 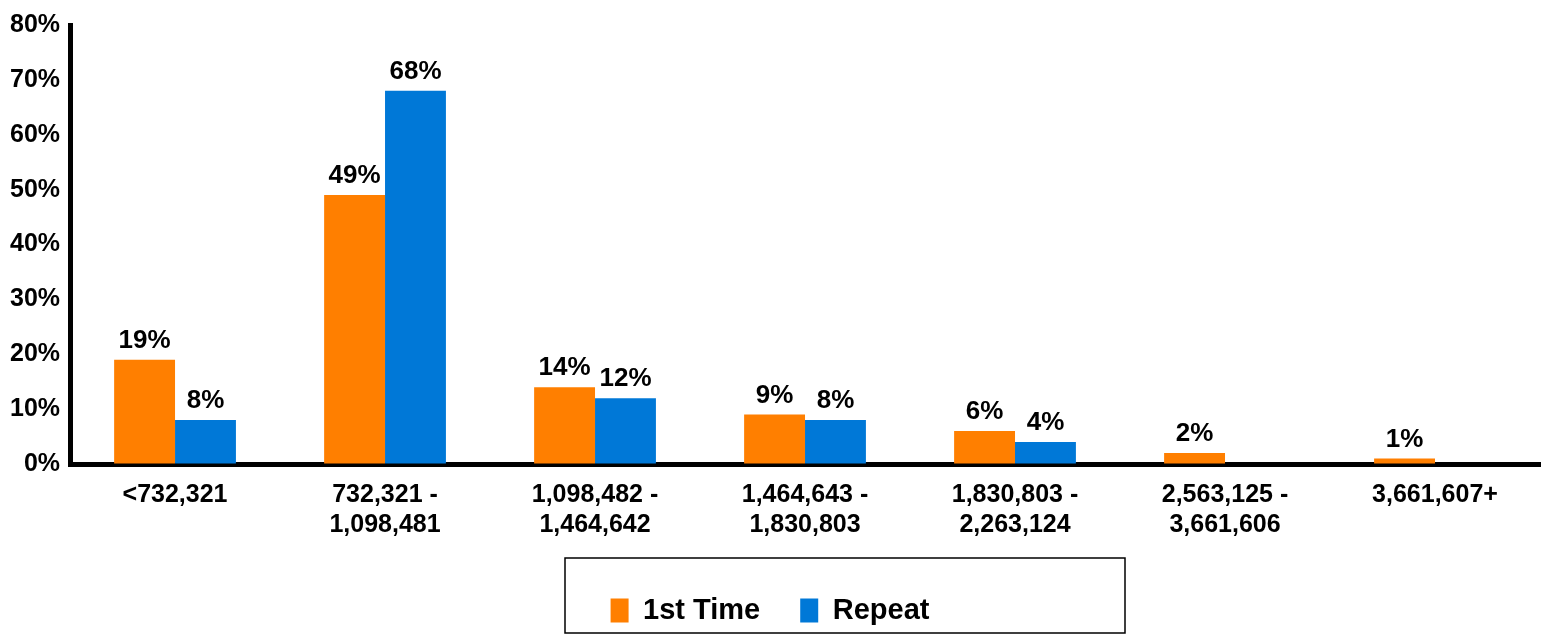 I want to click on legend-label: Repeat, so click(x=881, y=608).